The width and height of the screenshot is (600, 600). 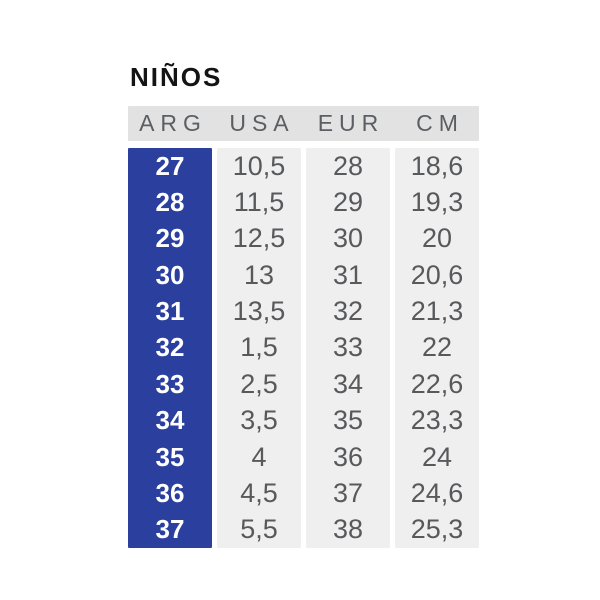 I want to click on size-cell: 36, so click(x=348, y=456).